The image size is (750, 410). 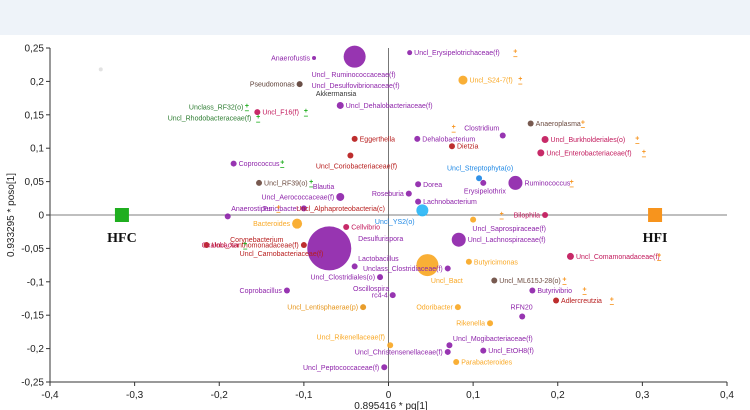 What do you see at coordinates (37, 82) in the screenshot?
I see `y-tick-label: 0,2` at bounding box center [37, 82].